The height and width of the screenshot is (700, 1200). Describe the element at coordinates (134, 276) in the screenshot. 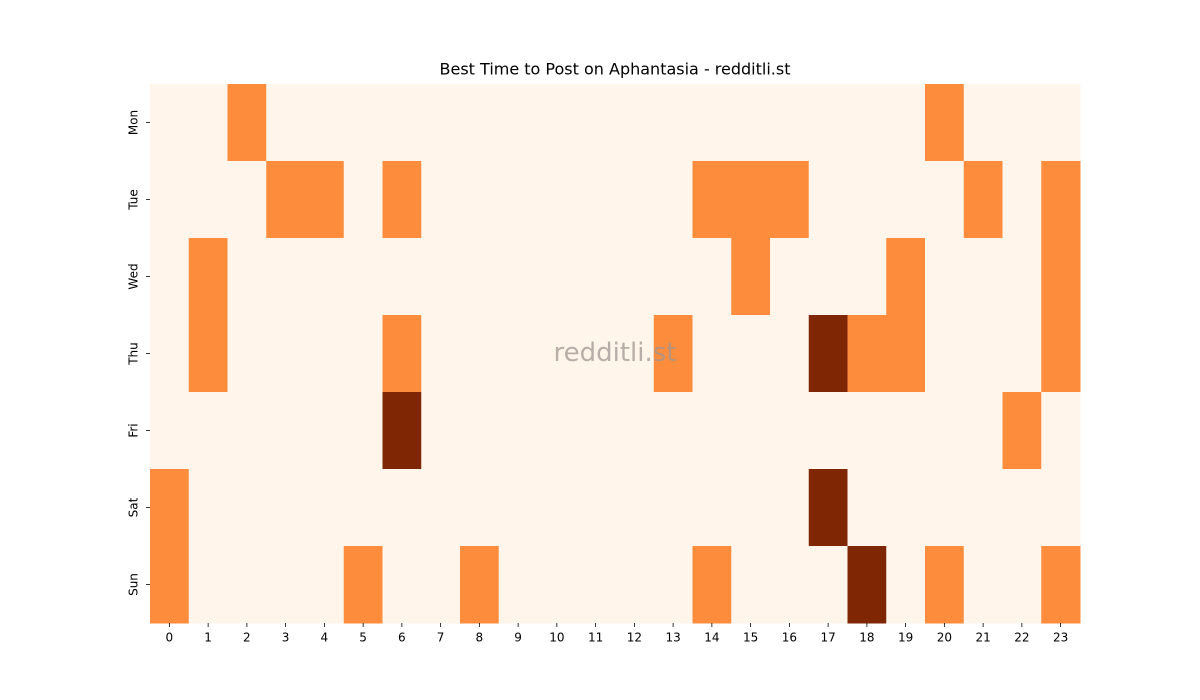

I see `y-tick-label: Wed` at that location.